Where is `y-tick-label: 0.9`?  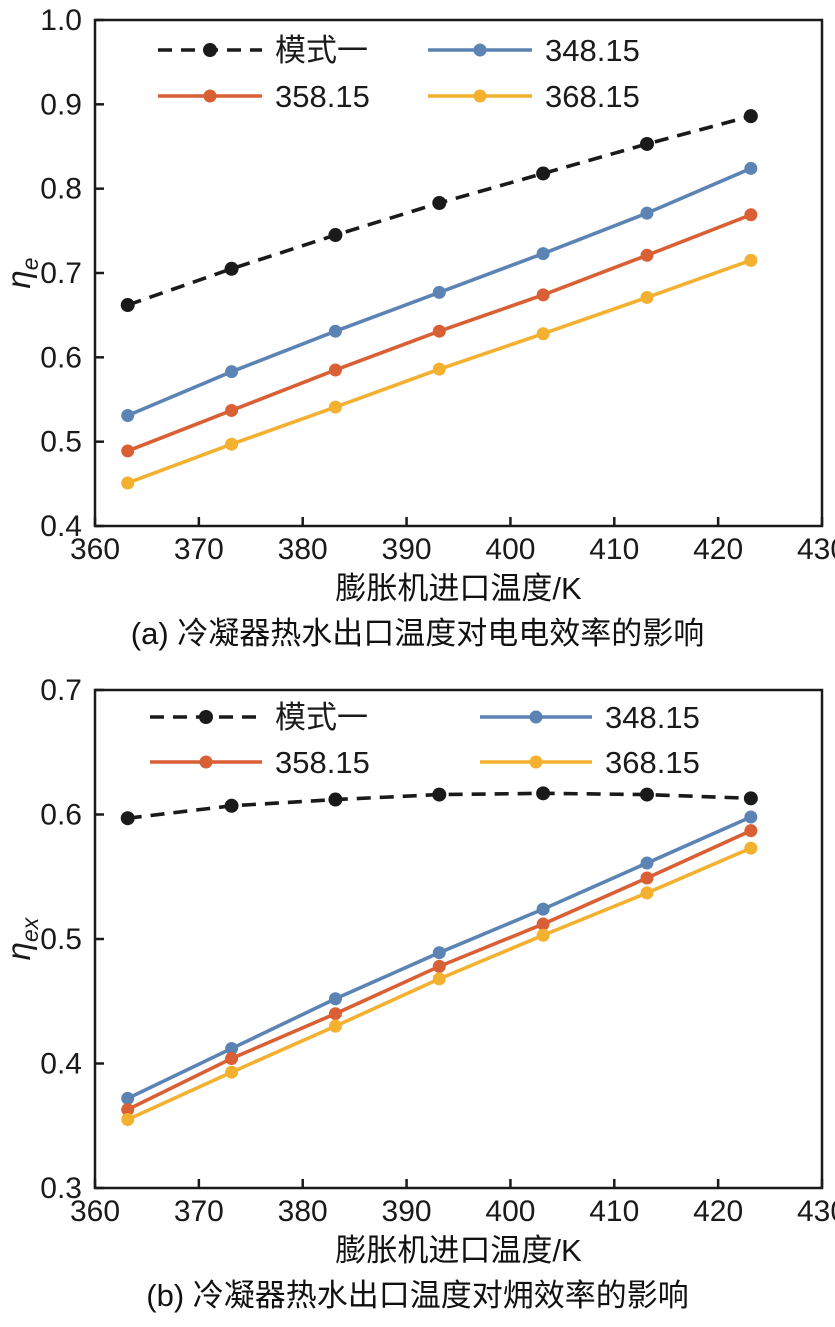 y-tick-label: 0.9 is located at coordinates (61, 104).